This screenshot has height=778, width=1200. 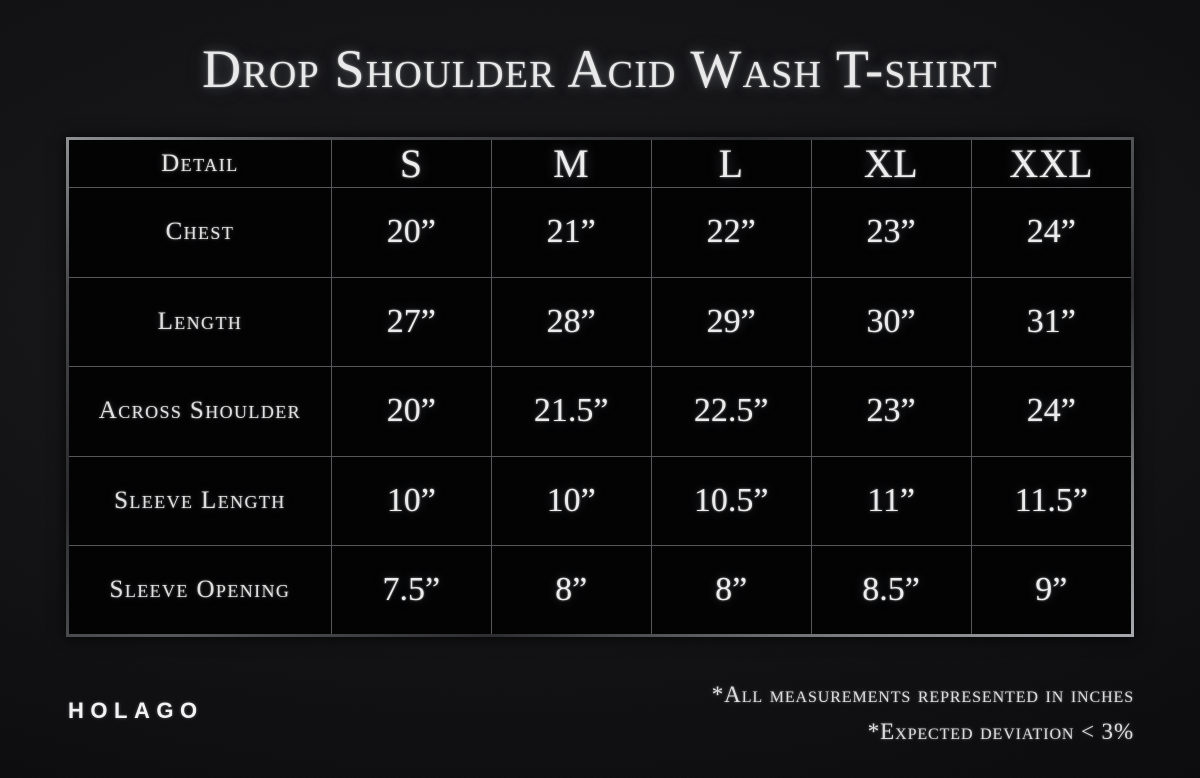 I want to click on measurement-cell: 21.5”, so click(x=571, y=411).